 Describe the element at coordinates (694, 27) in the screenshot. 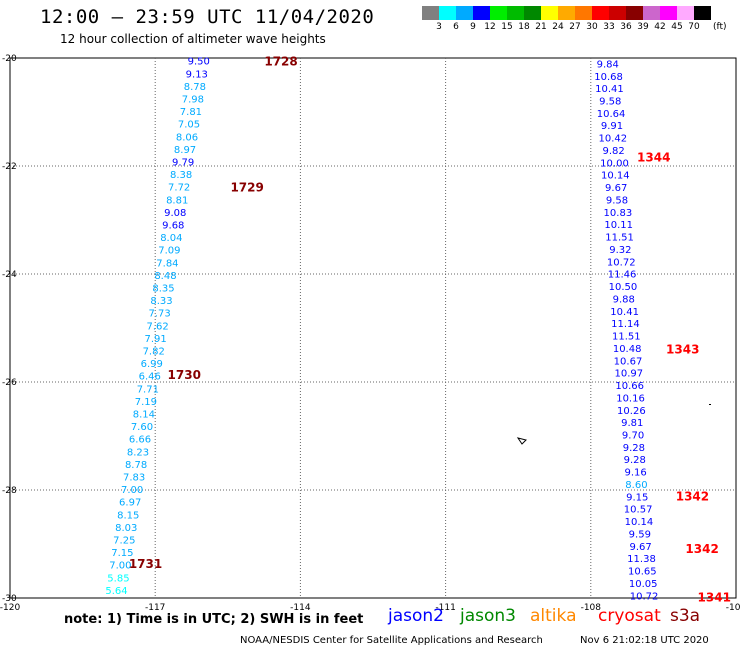

I see `color-legend-label: 70` at that location.